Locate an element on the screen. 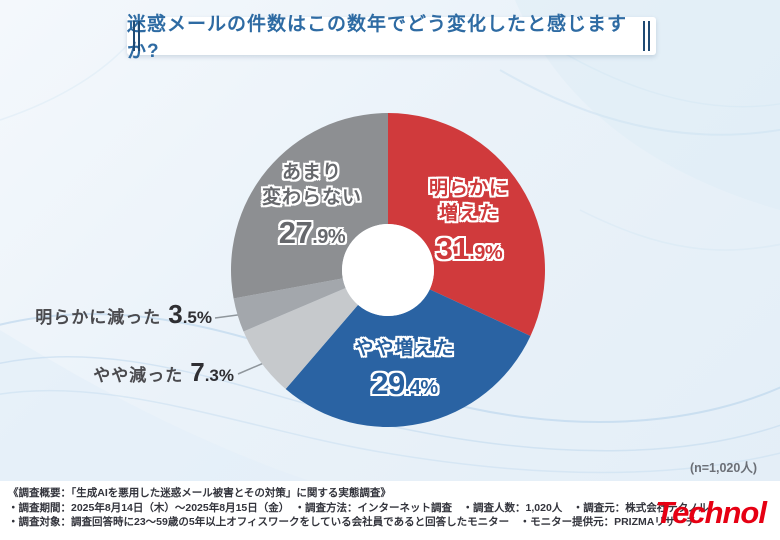 The height and width of the screenshot is (540, 780). segment-name: 明らかに 増えた is located at coordinates (468, 201).